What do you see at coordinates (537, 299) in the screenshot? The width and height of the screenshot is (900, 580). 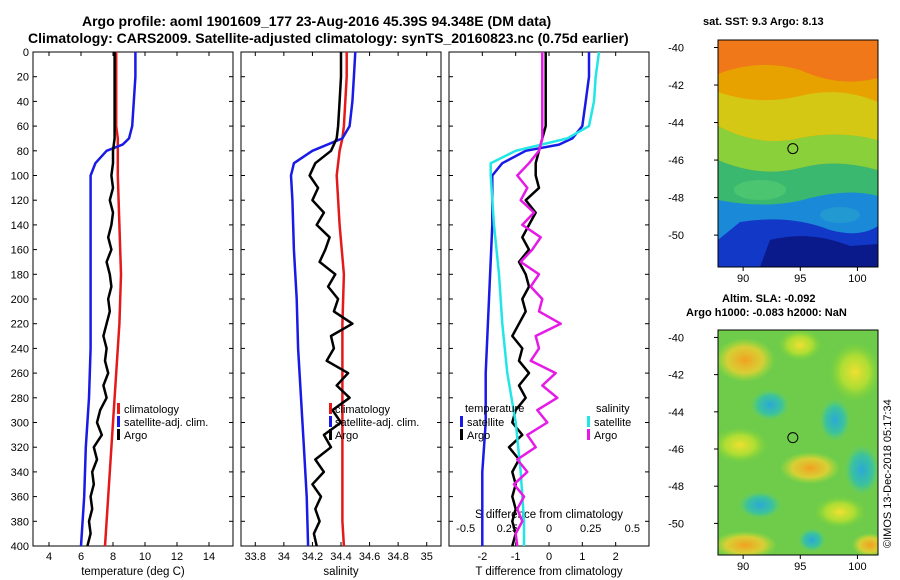 I see `series-line-salinity-argo` at bounding box center [537, 299].